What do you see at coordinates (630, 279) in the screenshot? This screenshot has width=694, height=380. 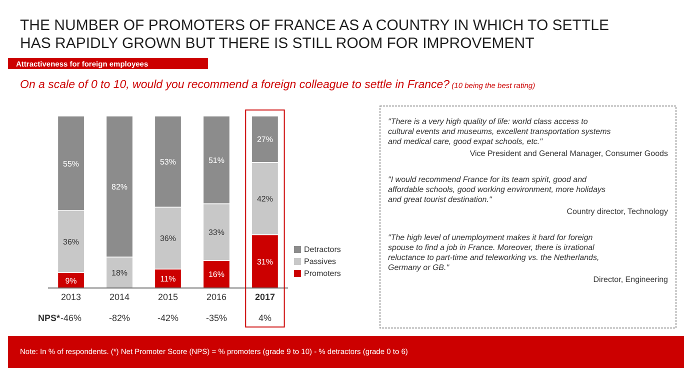 I see `text: Director, Engineering` at bounding box center [630, 279].